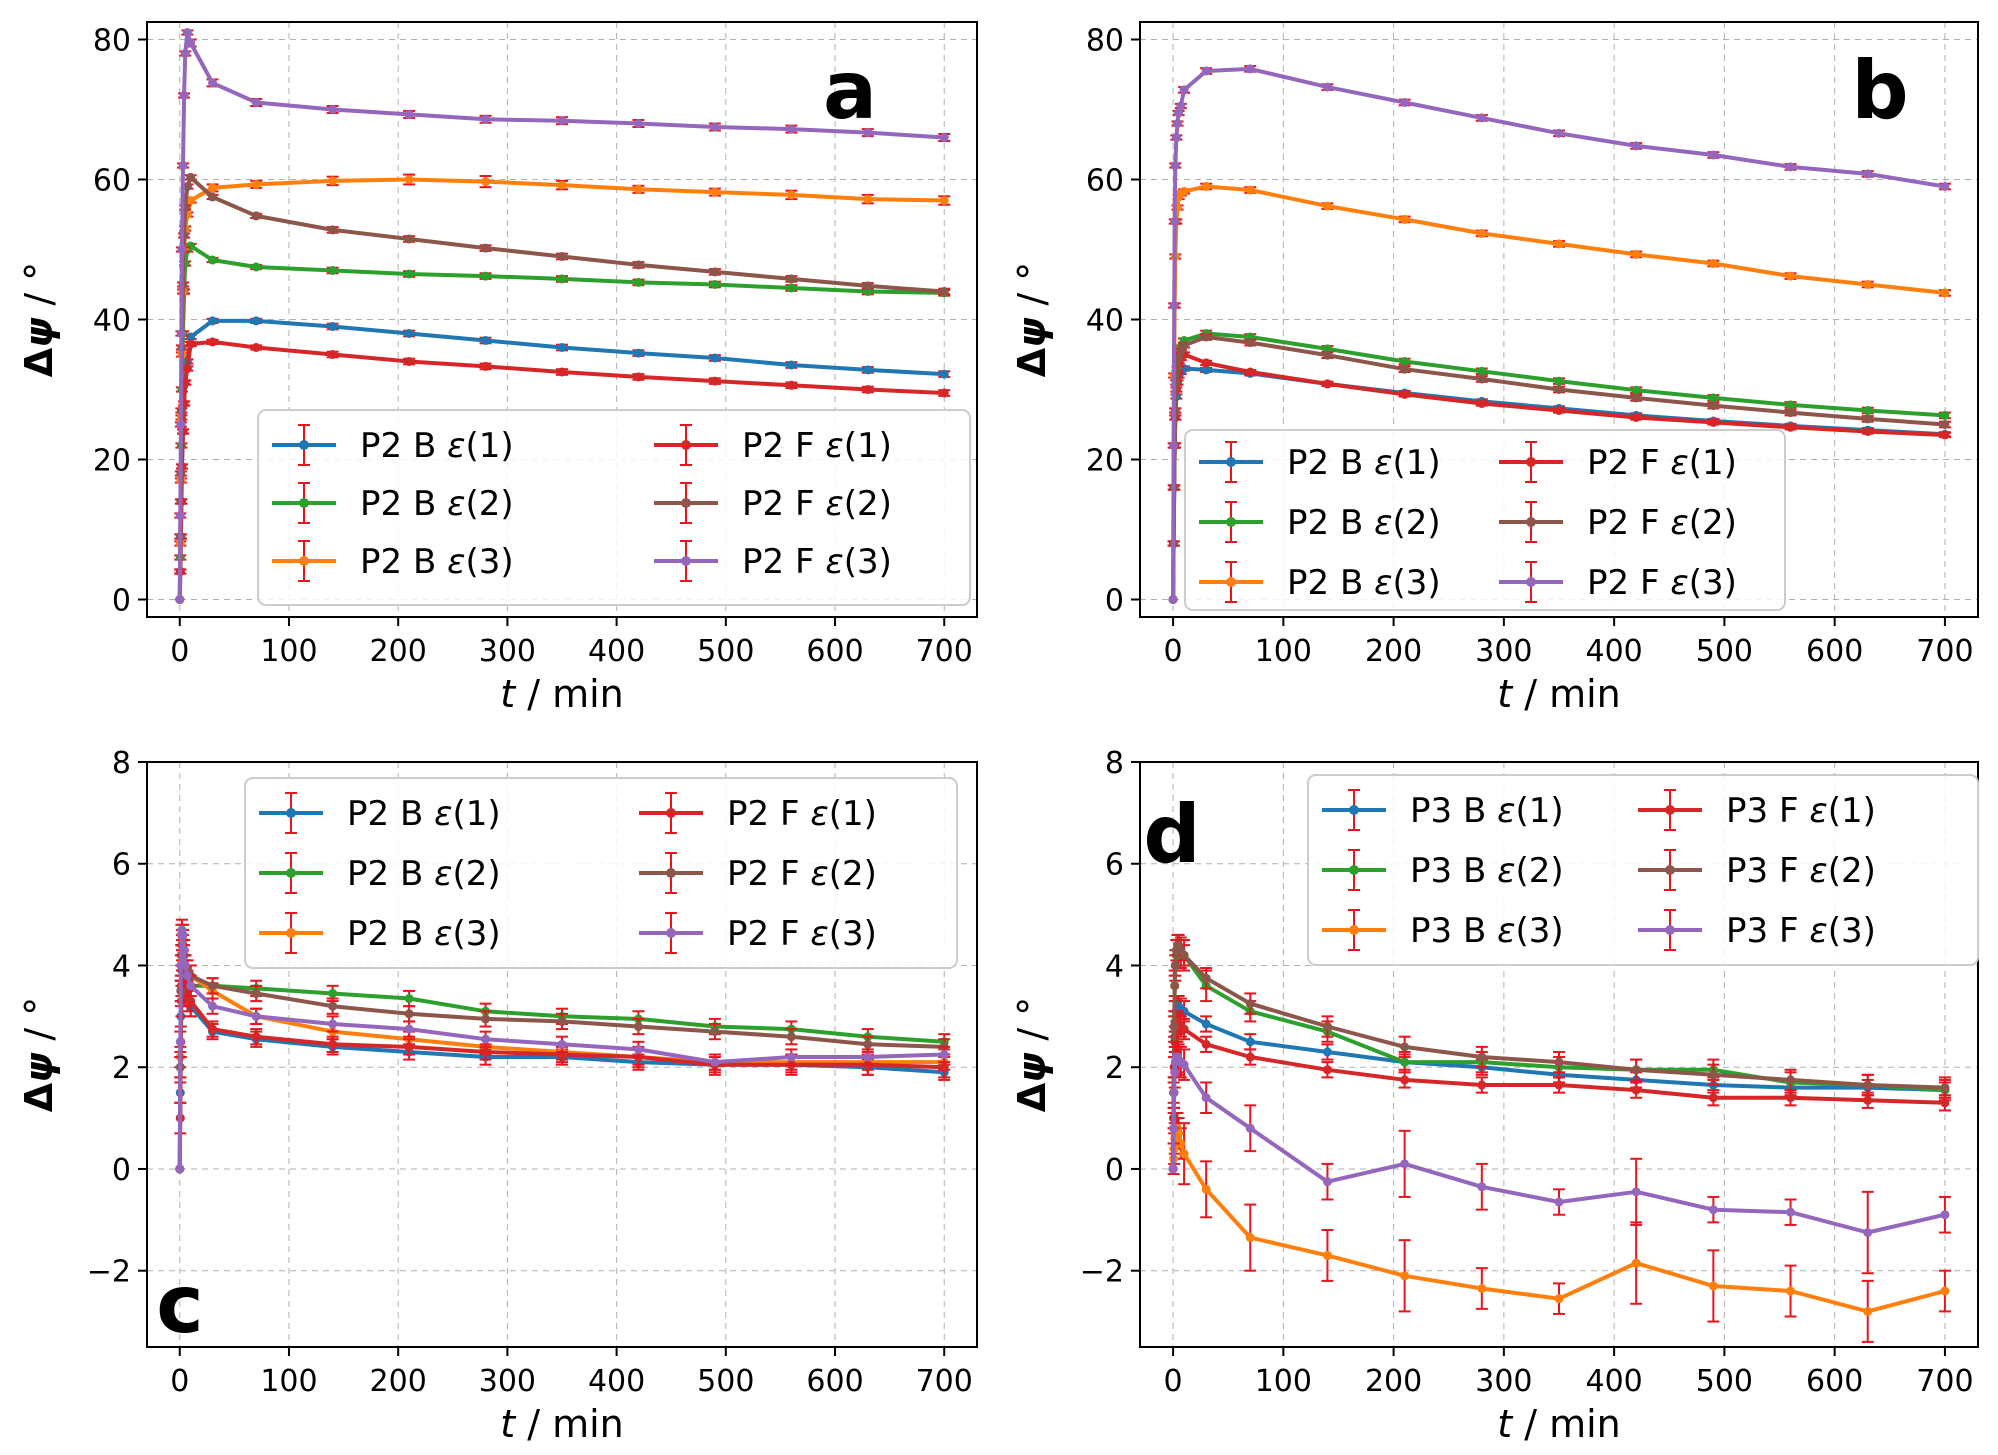 The height and width of the screenshot is (1455, 1998). I want to click on y-tick-label: 4, so click(121, 966).